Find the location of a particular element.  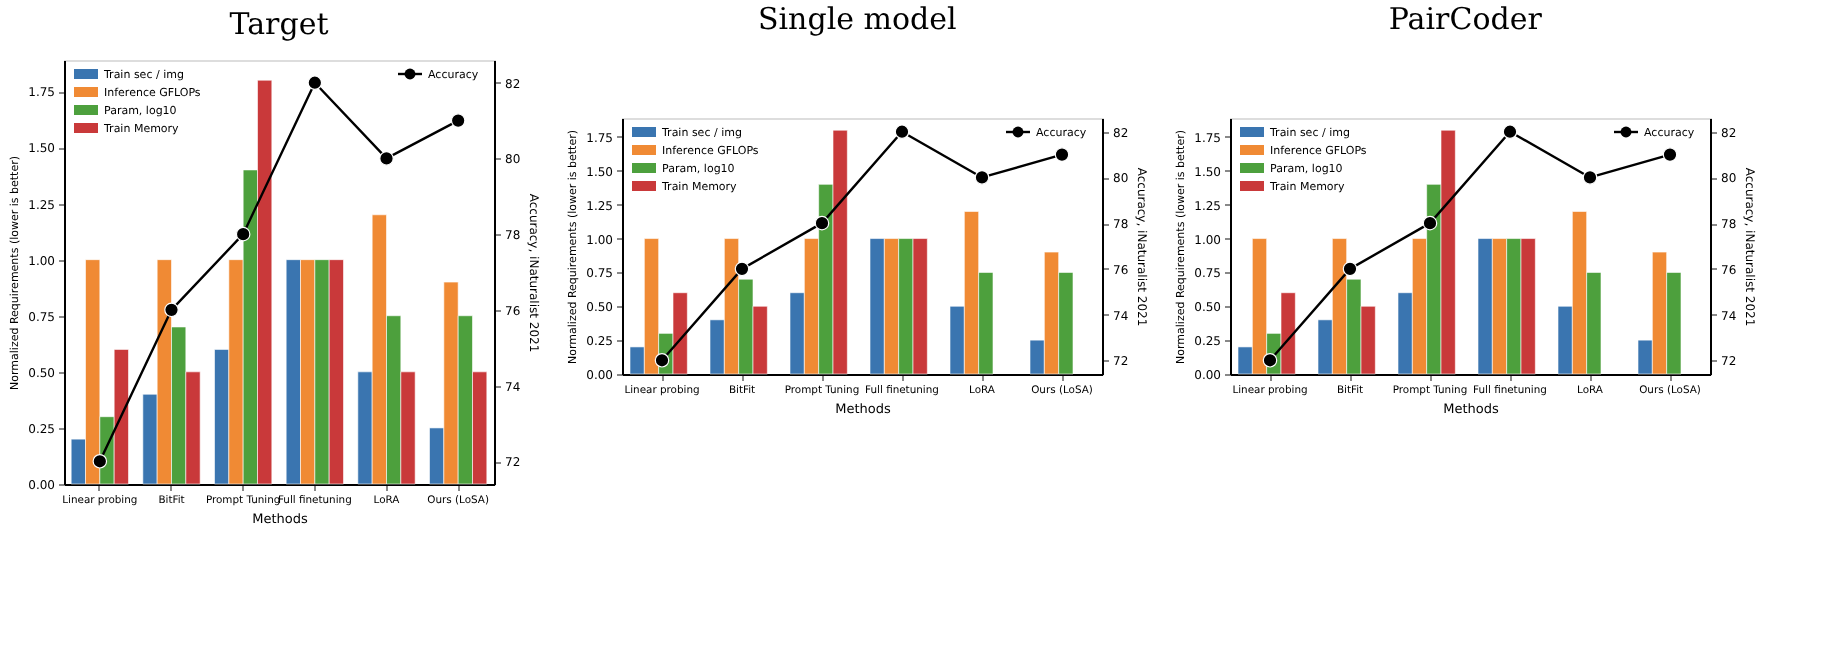

chart-title: PairCoder is located at coordinates (1466, 18).